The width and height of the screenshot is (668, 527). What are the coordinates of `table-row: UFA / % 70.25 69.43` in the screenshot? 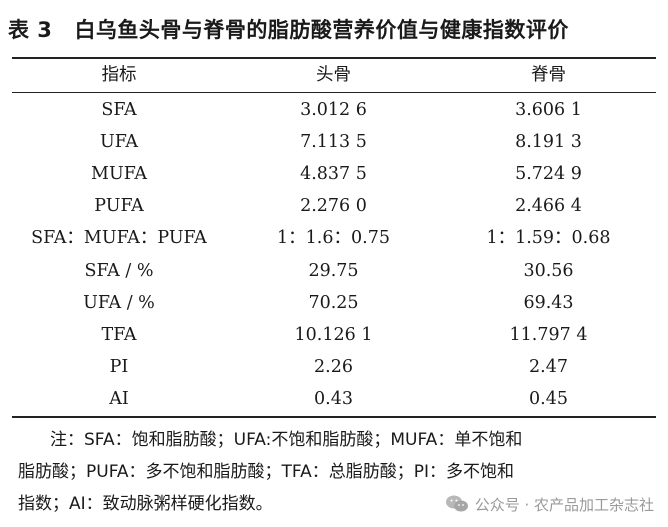 It's located at (334, 303).